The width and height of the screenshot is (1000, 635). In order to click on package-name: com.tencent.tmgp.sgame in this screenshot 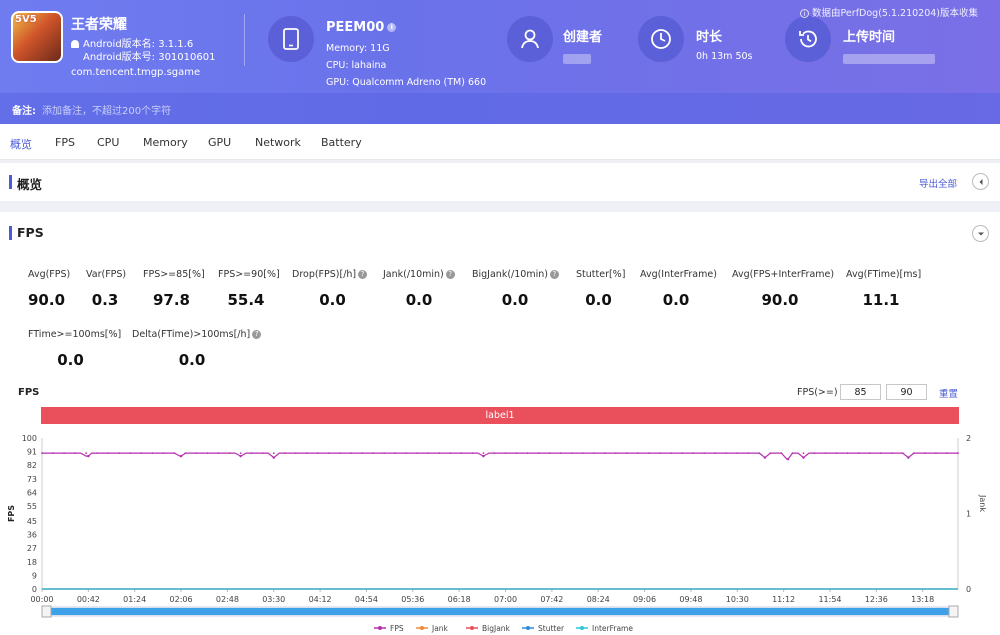, I will do `click(136, 72)`.